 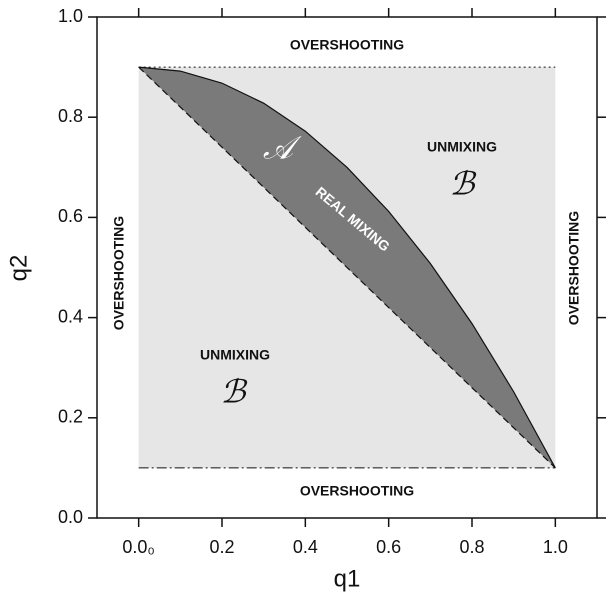 What do you see at coordinates (471, 547) in the screenshot?
I see `x-tick-label: 0.8` at bounding box center [471, 547].